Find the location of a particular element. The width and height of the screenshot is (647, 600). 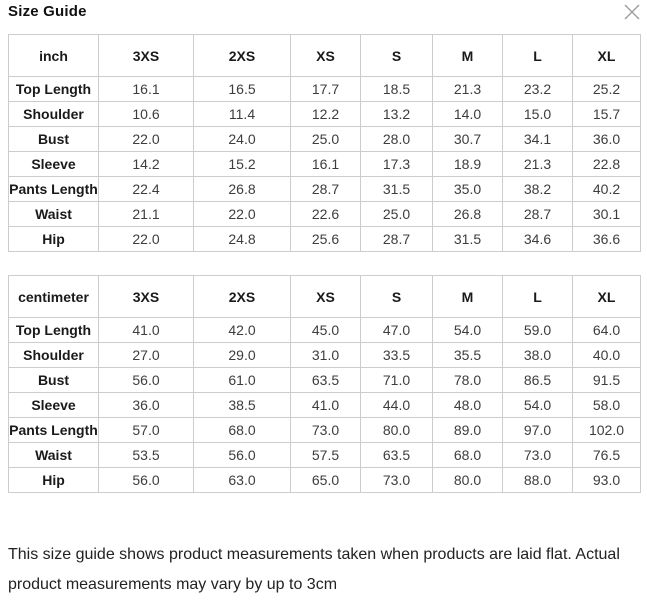

size-header-cell: S is located at coordinates (396, 55).